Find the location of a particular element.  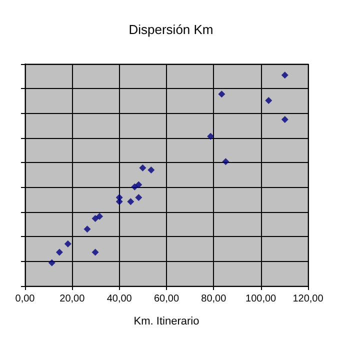

x-tick-label: 40,00 is located at coordinates (119, 299).